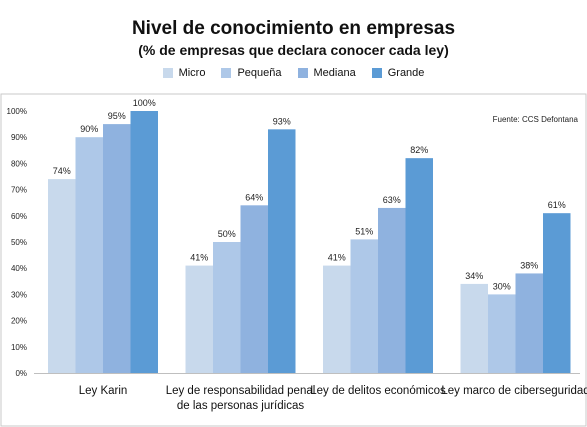  I want to click on source-note: Fuente: CCS Defontana, so click(536, 119).